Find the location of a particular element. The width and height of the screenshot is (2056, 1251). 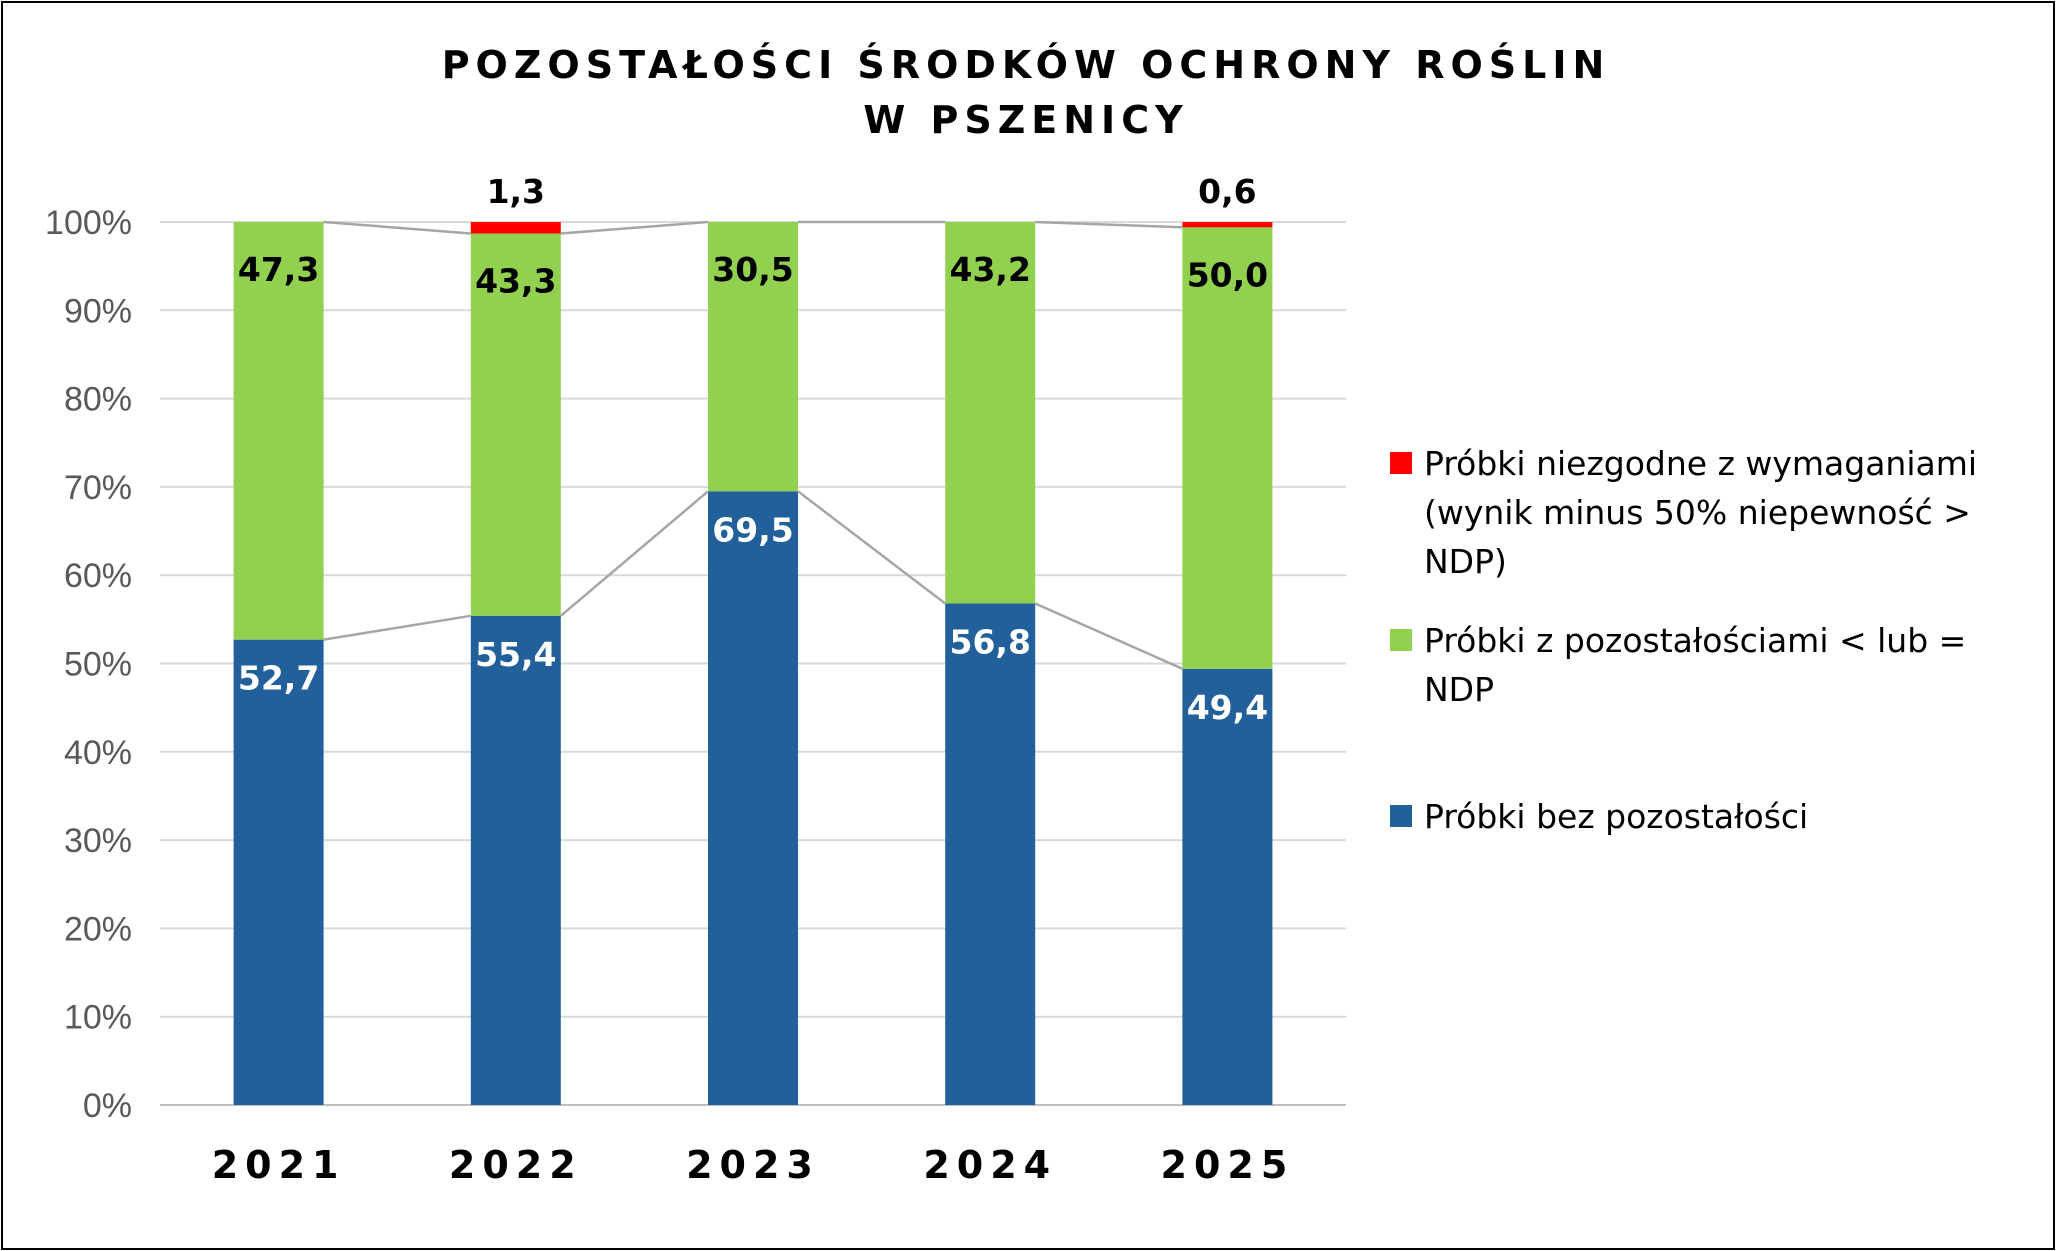

legend-label: Próbki bez pozostałości is located at coordinates (1616, 816).